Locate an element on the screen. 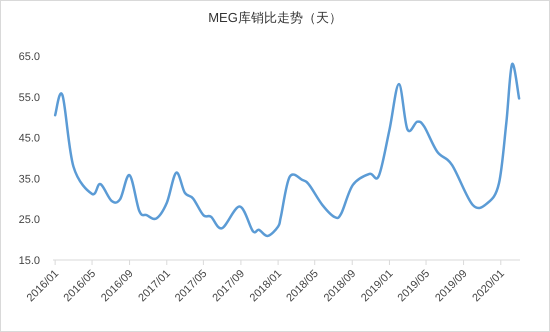 The height and width of the screenshot is (332, 550). ytick: 15.0 is located at coordinates (29, 261).